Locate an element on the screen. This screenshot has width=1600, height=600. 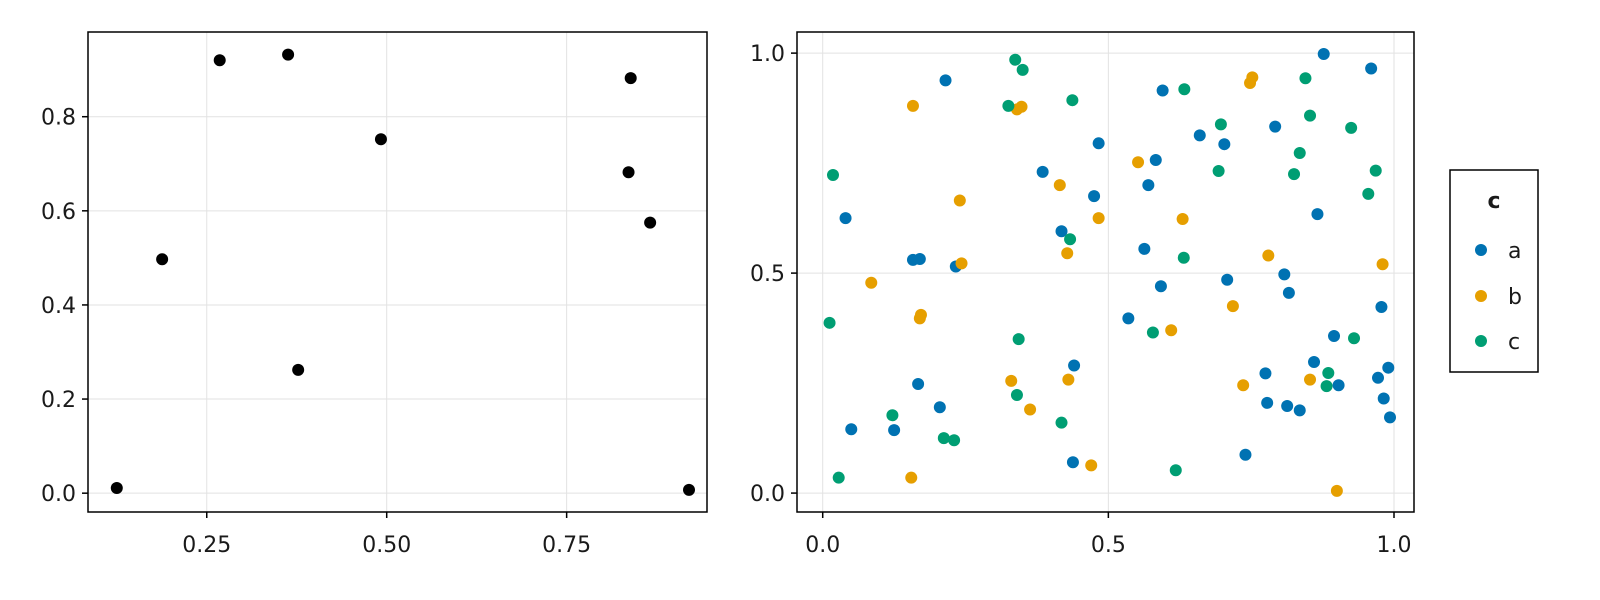
legend: c a b c is located at coordinates (1494, 271).